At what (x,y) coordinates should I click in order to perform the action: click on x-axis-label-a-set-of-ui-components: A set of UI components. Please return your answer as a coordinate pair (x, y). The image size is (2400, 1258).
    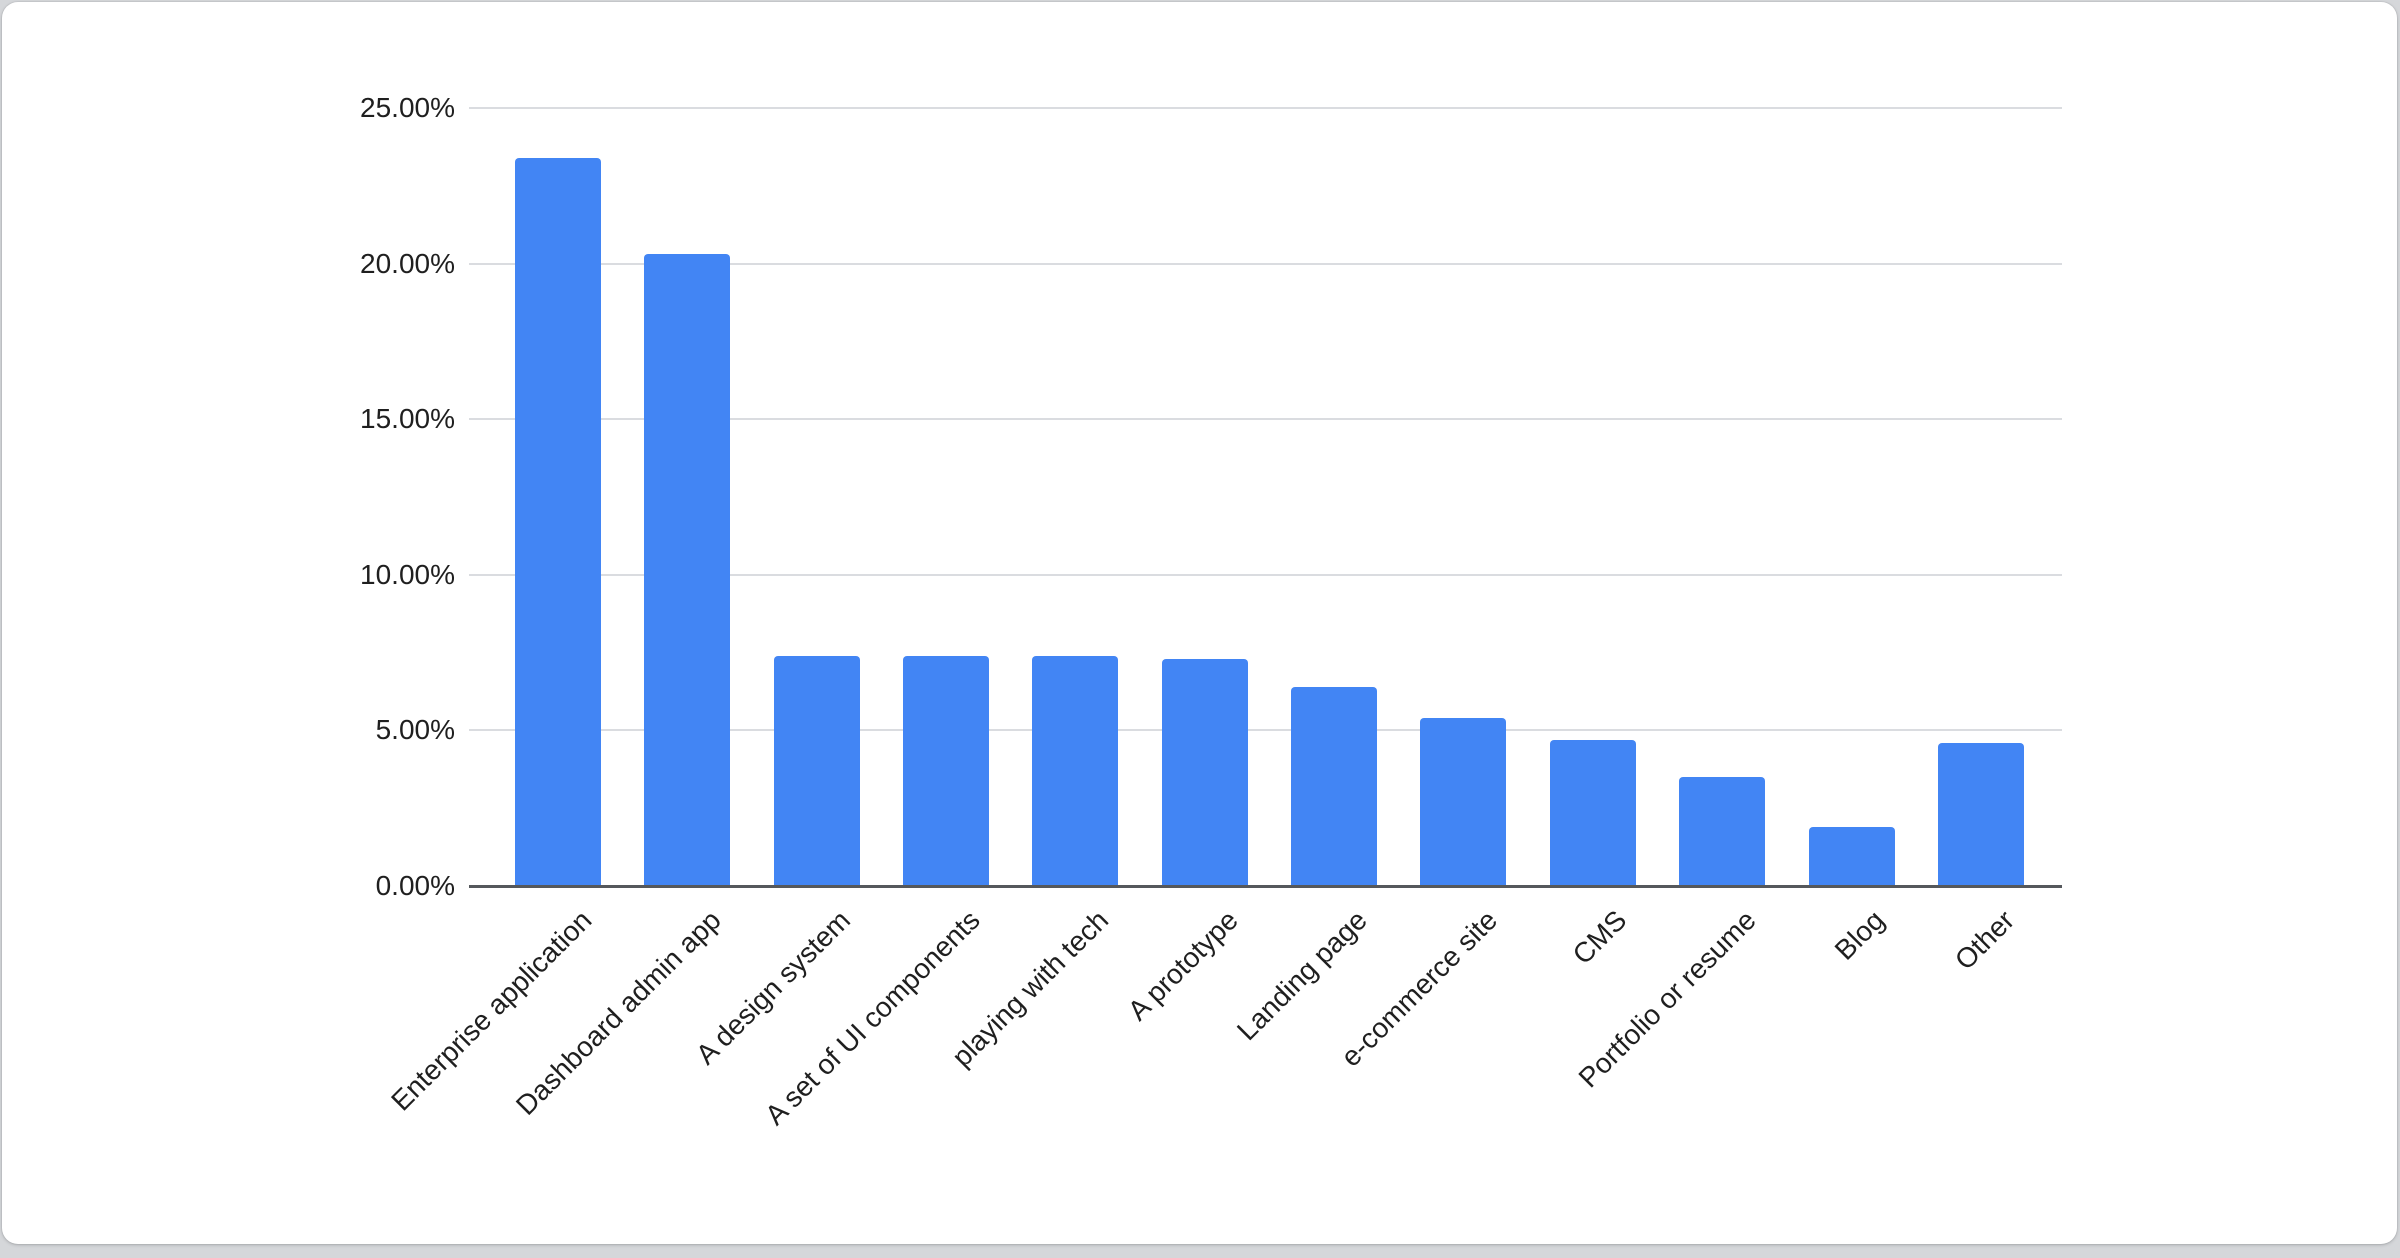
    Looking at the image, I should click on (872, 1017).